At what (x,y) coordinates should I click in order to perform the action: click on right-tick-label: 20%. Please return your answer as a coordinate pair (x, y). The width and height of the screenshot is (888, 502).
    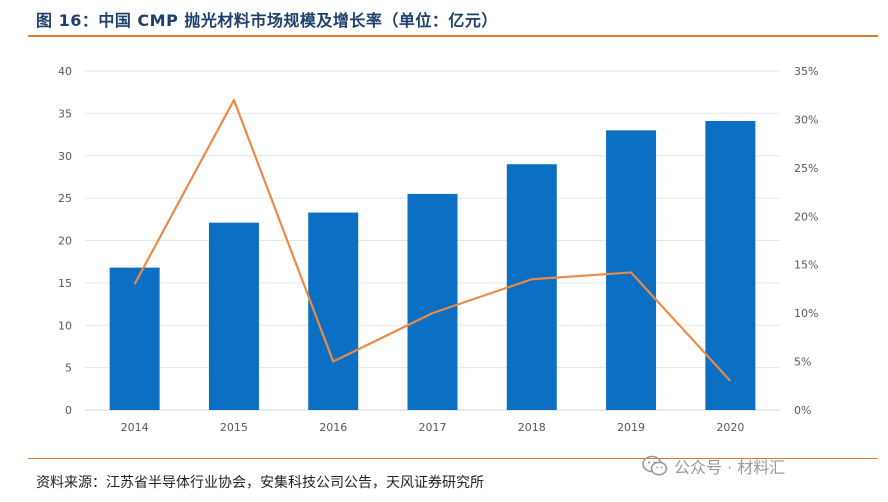
    Looking at the image, I should click on (806, 216).